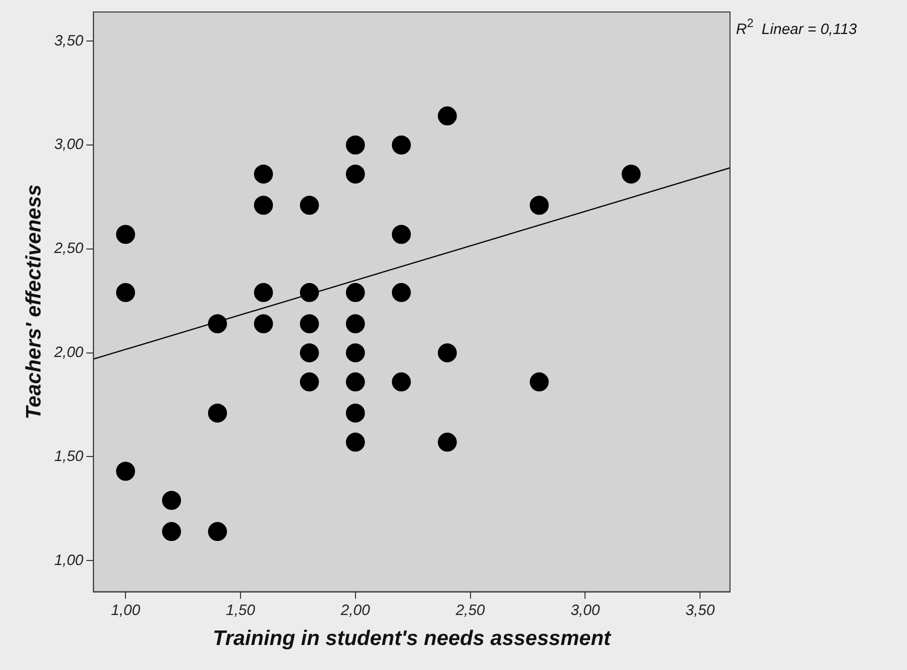  I want to click on y-tick-label: 3,00, so click(69, 145).